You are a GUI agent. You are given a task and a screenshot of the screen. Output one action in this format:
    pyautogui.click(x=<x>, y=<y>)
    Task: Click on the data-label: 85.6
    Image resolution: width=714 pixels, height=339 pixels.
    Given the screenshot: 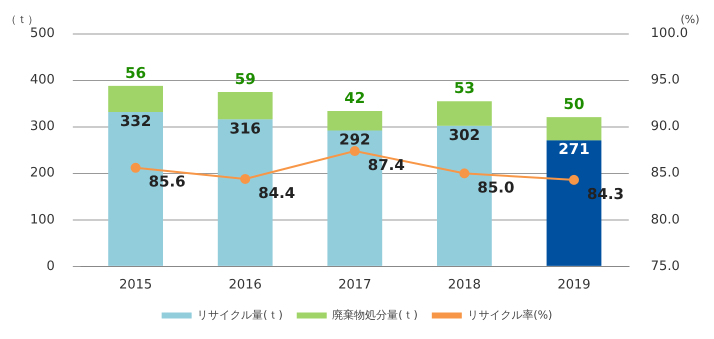 What is the action you would take?
    pyautogui.click(x=167, y=181)
    